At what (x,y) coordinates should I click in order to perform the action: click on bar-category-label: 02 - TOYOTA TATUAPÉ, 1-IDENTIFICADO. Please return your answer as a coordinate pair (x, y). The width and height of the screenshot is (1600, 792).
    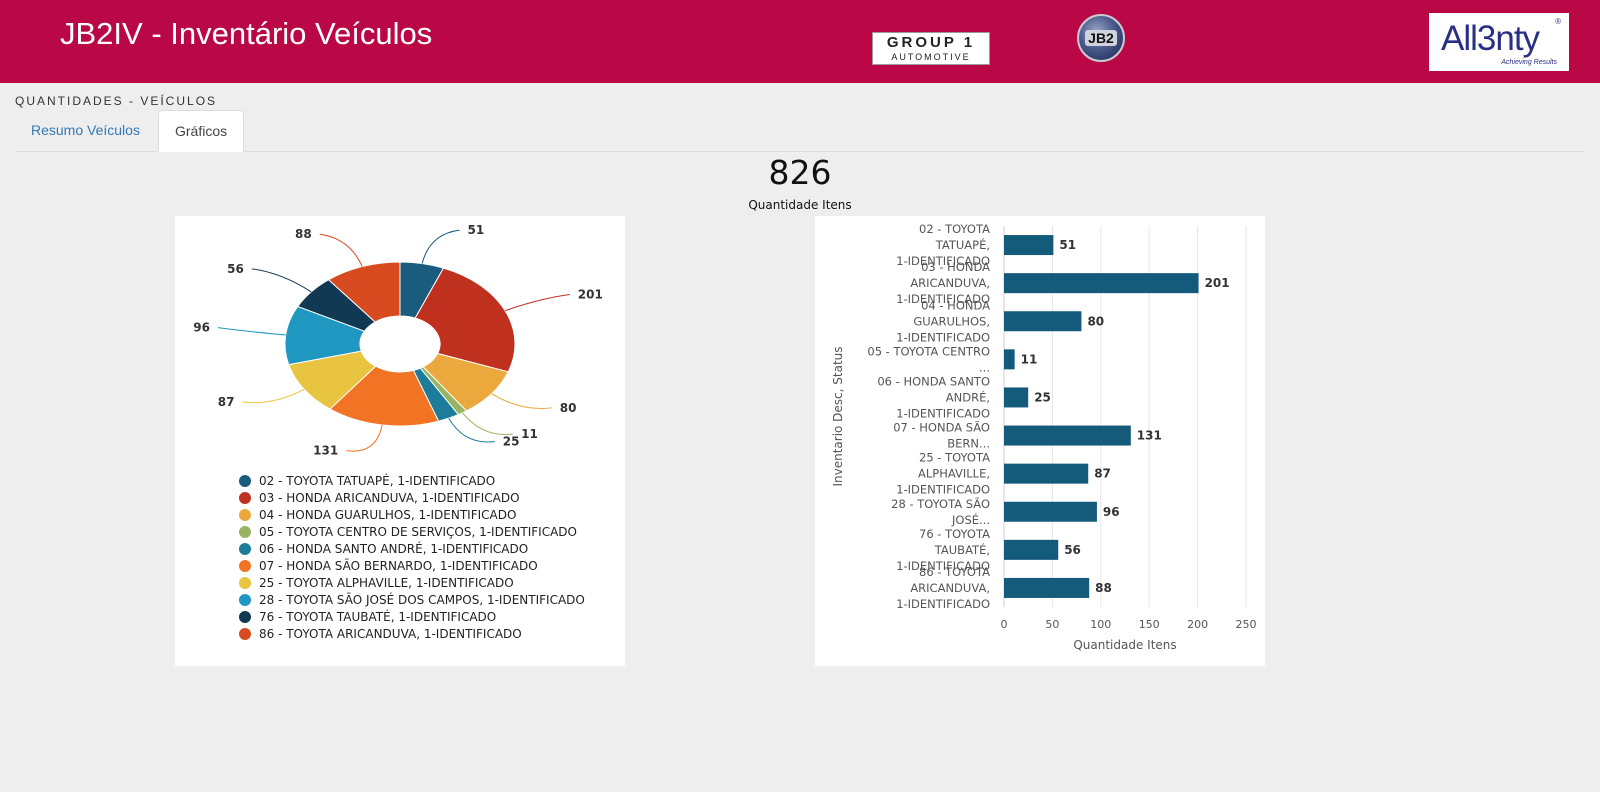
    Looking at the image, I should click on (943, 245).